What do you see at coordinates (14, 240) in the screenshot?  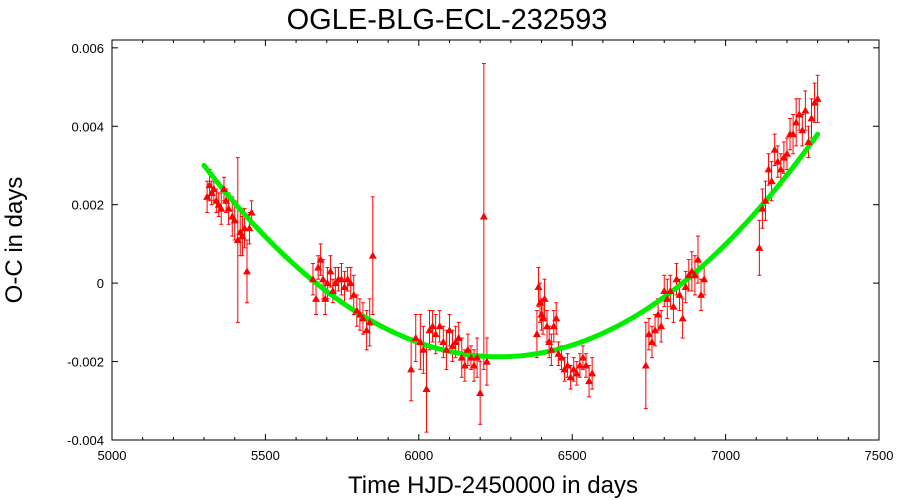 I see `y-axis-label: O-C in days` at bounding box center [14, 240].